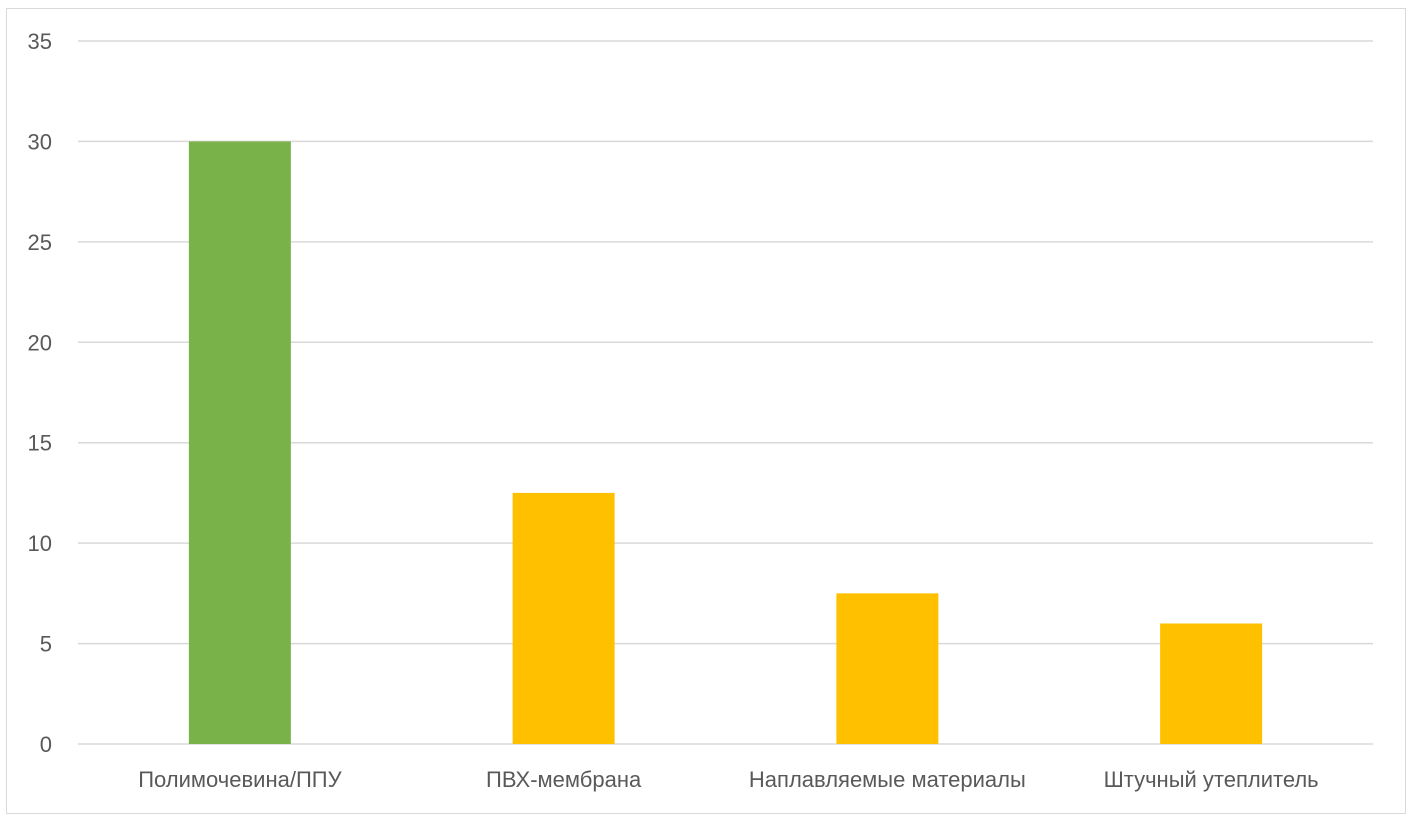 The height and width of the screenshot is (822, 1414). What do you see at coordinates (887, 779) in the screenshot?
I see `x-category-label: Наплавляемые материалы` at bounding box center [887, 779].